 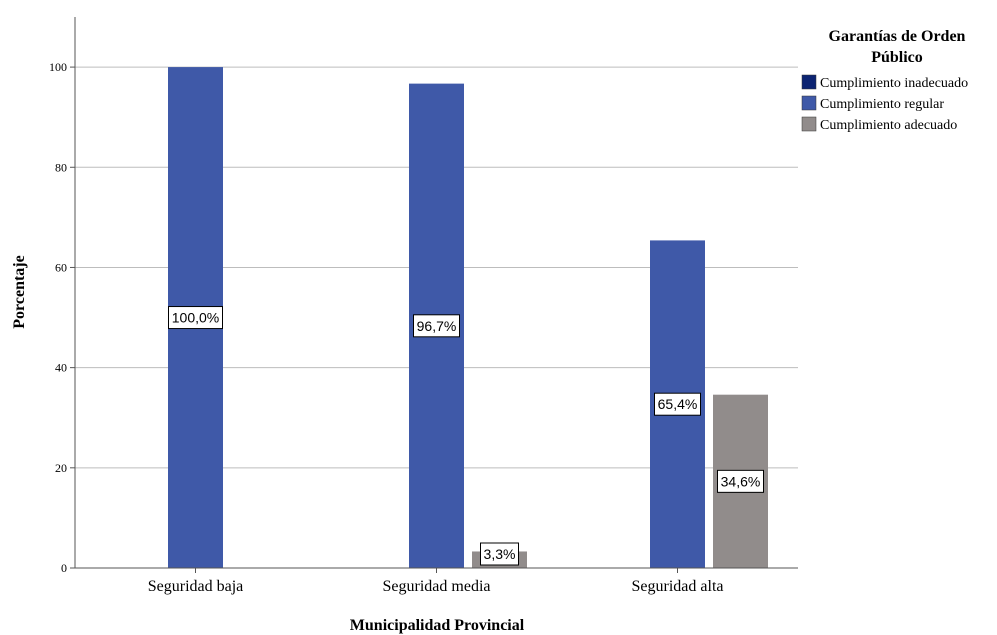 What do you see at coordinates (437, 586) in the screenshot?
I see `x-tick-label: Seguridad media` at bounding box center [437, 586].